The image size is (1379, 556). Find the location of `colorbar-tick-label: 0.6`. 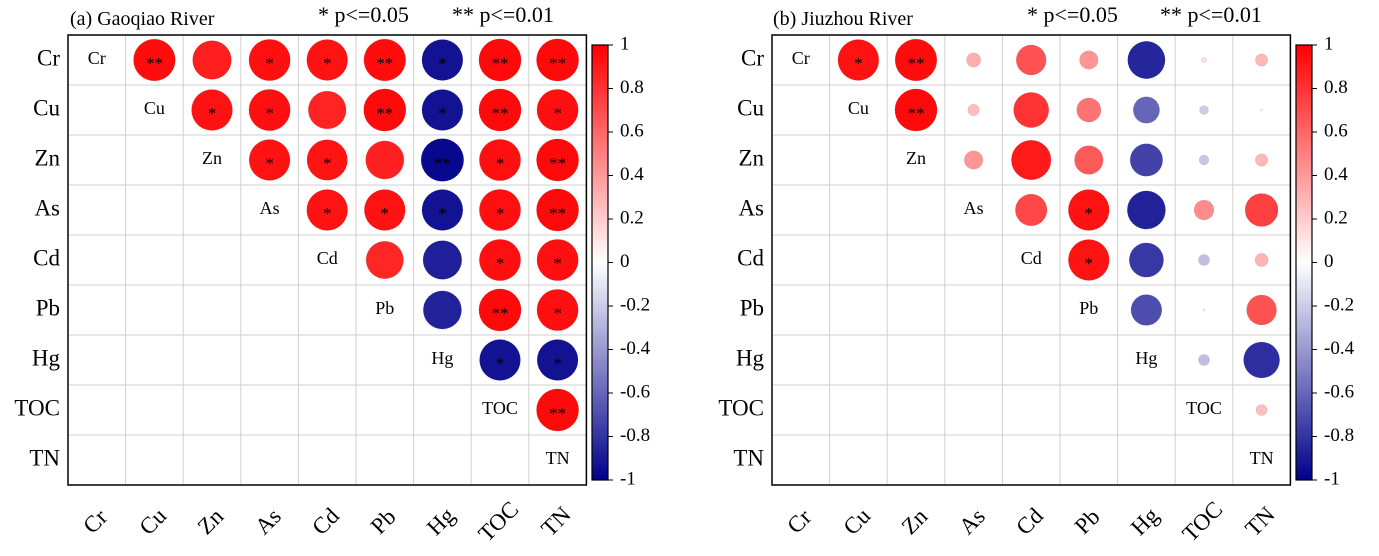

colorbar-tick-label: 0.6 is located at coordinates (1336, 130).